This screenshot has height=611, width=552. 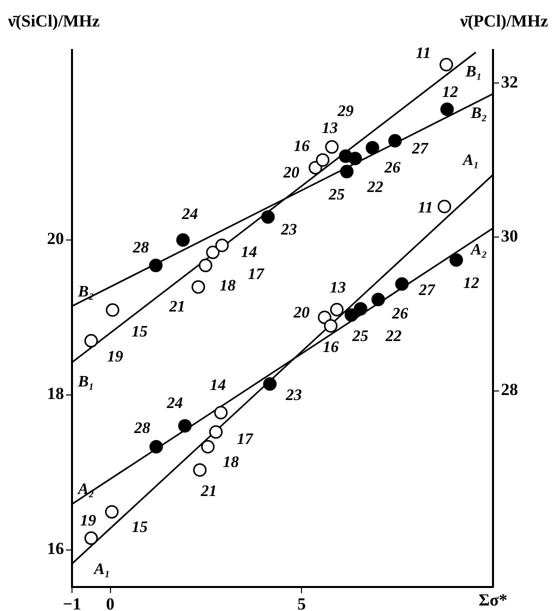 I want to click on series-label: B₂, so click(x=479, y=113).